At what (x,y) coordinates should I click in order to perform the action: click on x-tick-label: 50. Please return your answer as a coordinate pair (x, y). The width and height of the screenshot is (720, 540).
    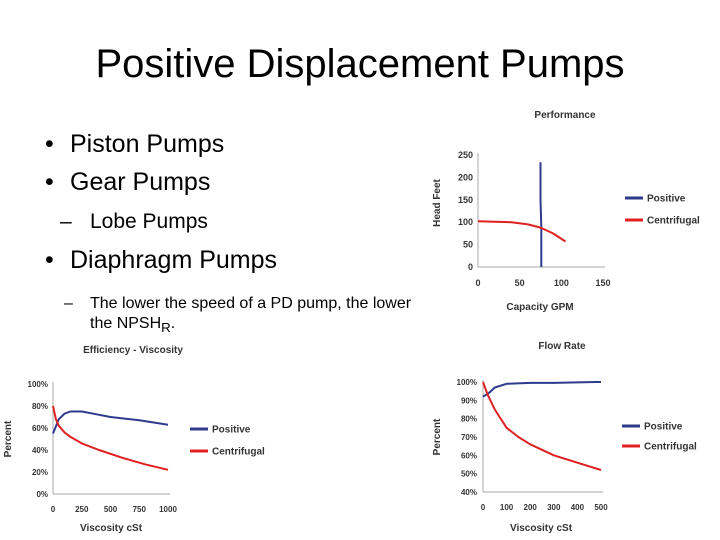
    Looking at the image, I should click on (520, 283).